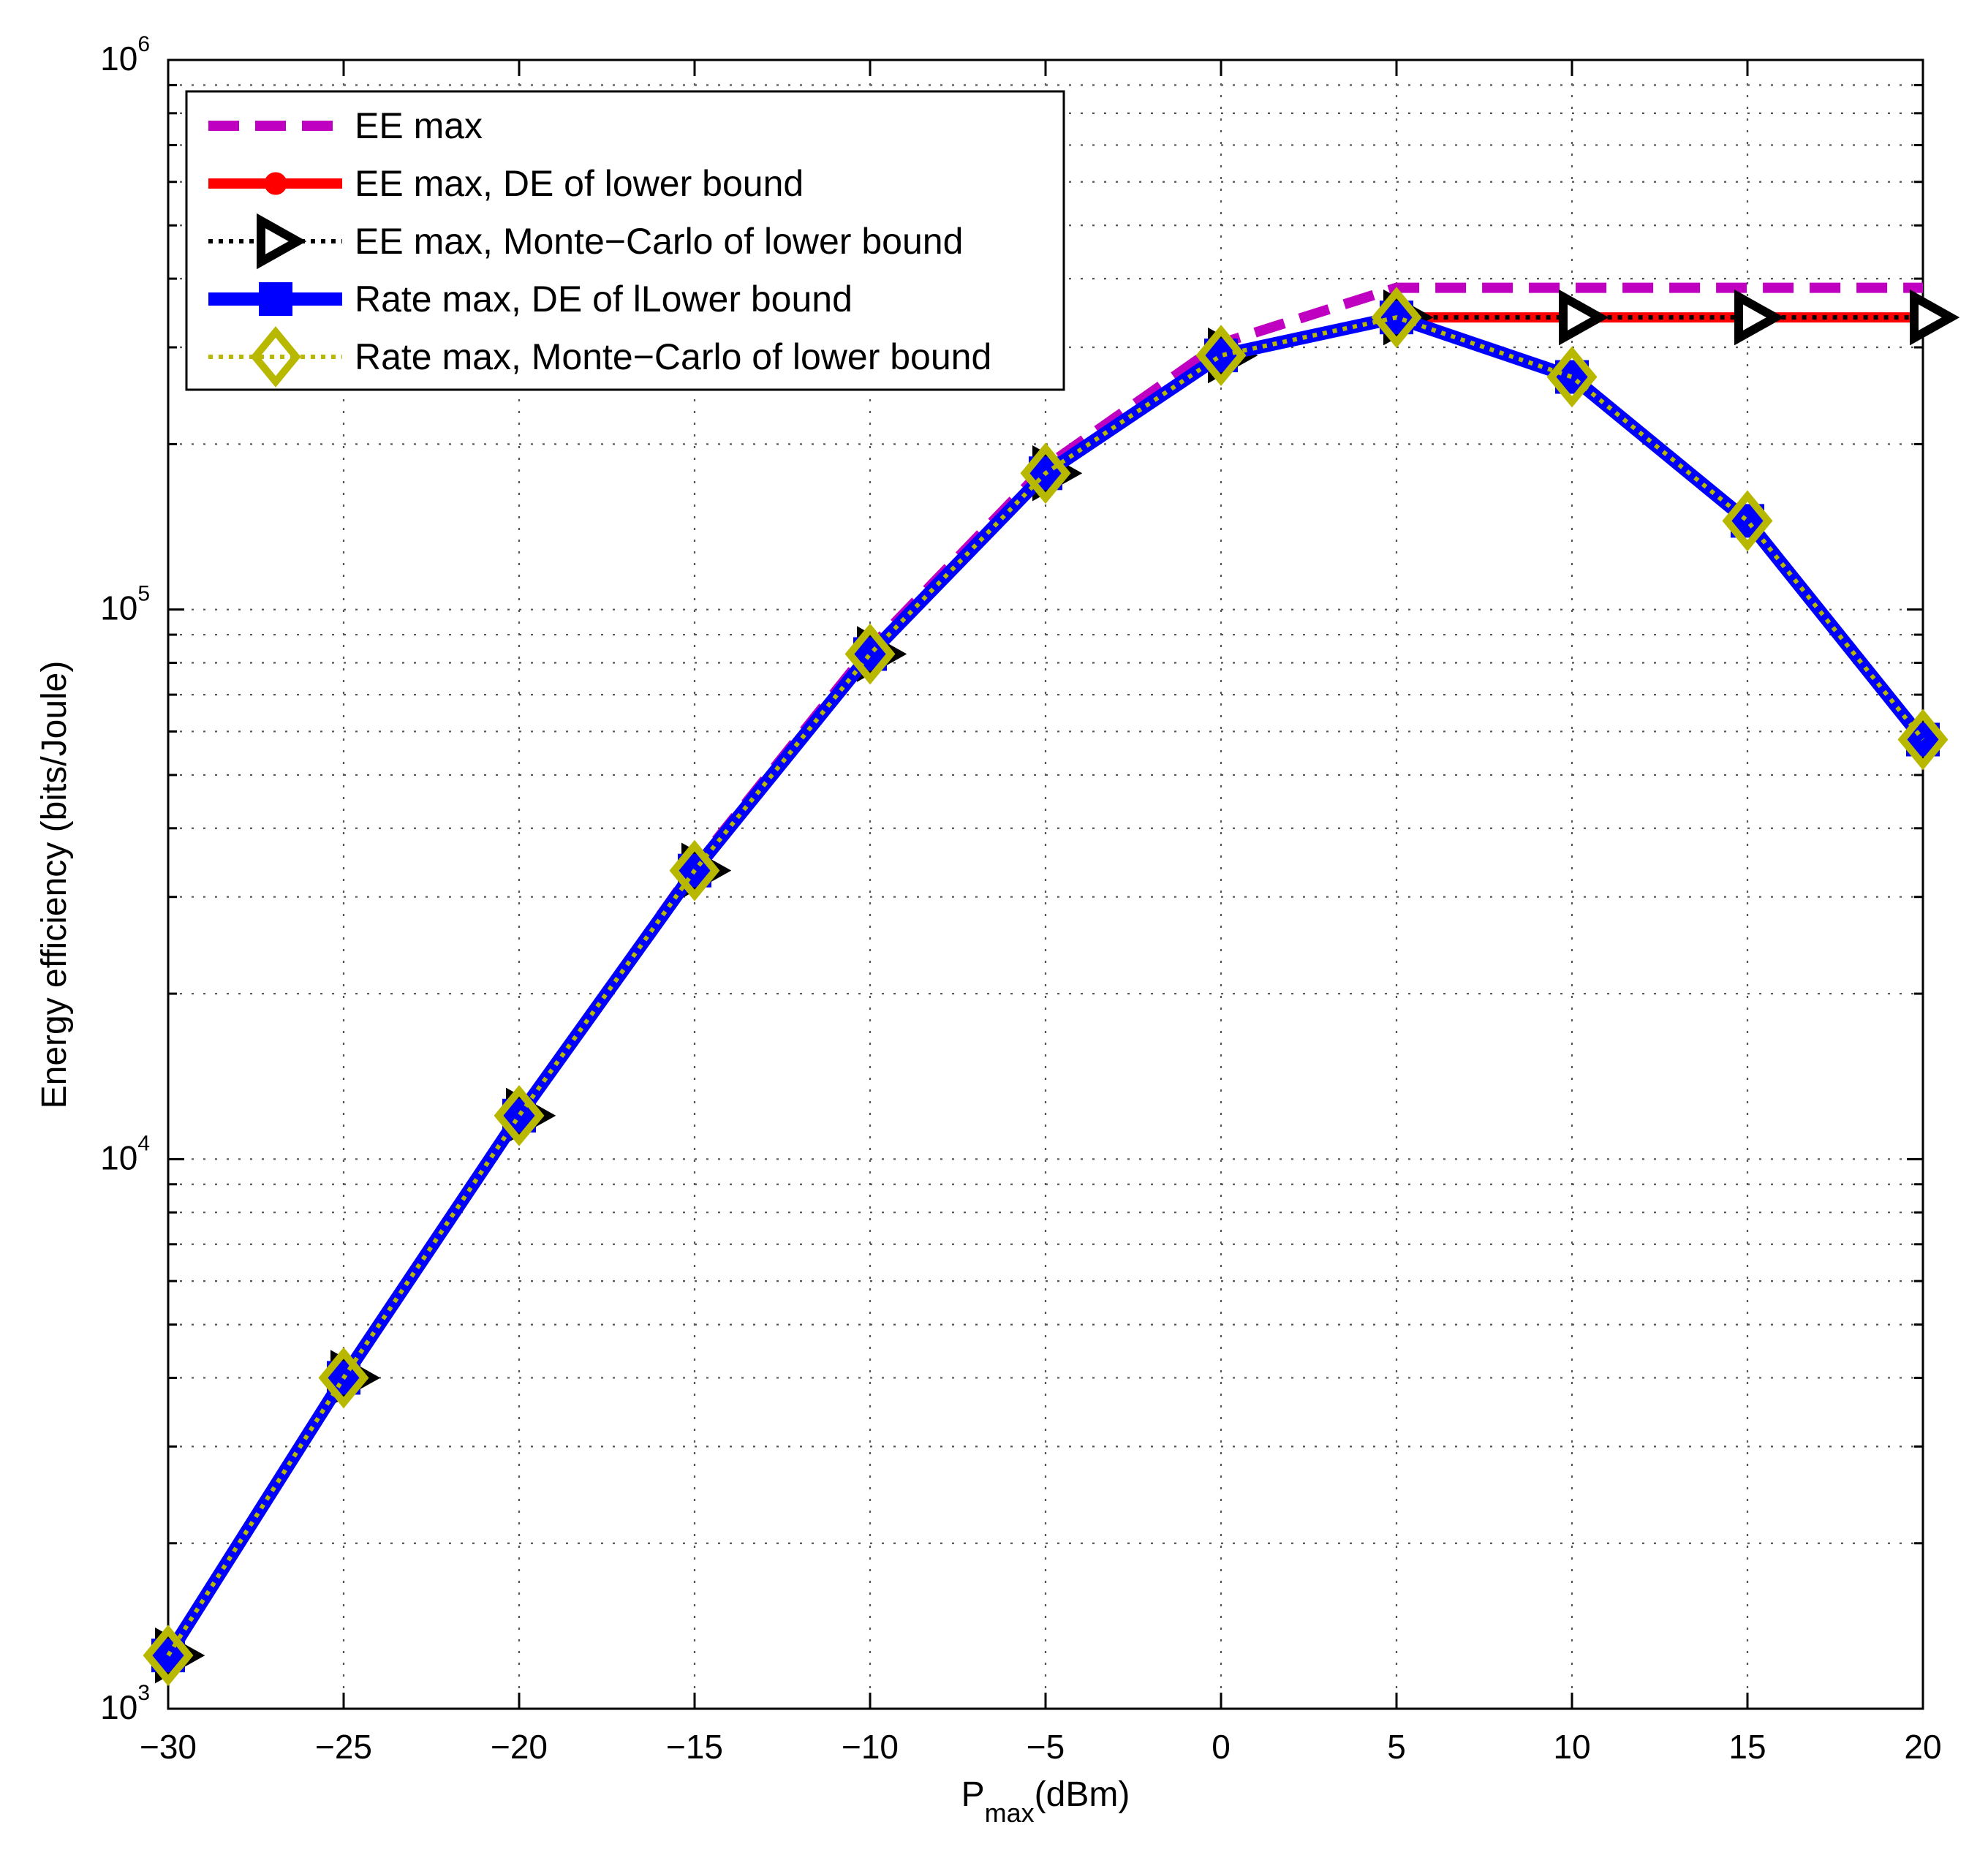  I want to click on circle-marker, so click(275, 183).